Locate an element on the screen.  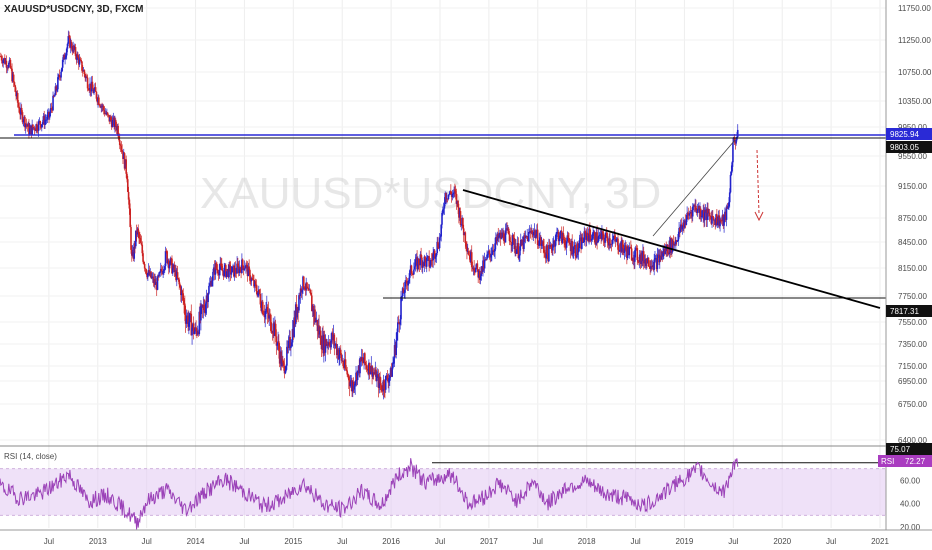
price-tag-support-text: 7817.31 is located at coordinates (904, 311).